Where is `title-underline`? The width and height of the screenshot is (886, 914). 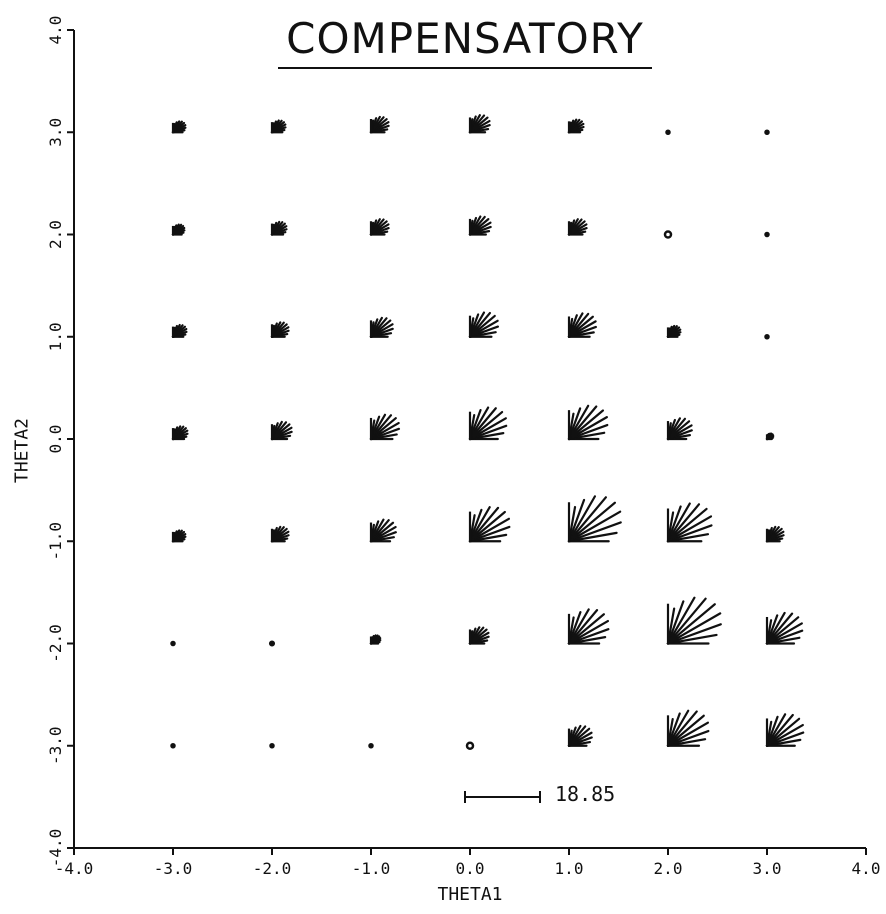
title-underline is located at coordinates (465, 68).